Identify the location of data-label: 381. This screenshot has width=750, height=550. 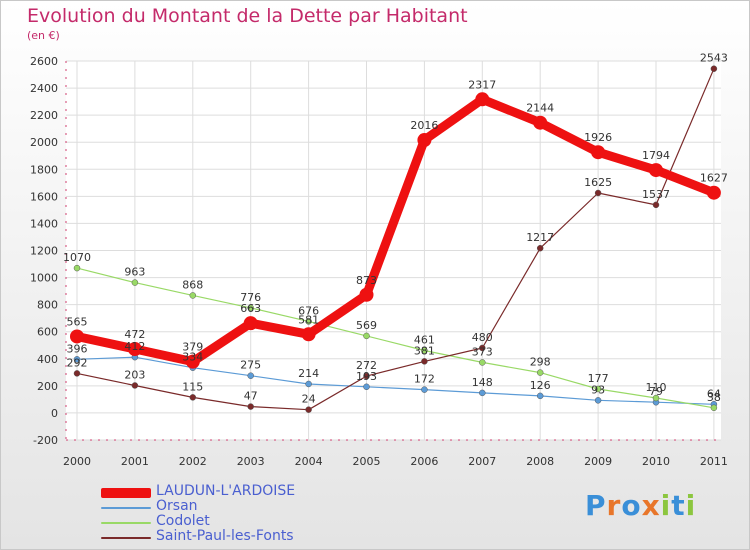
(424, 350).